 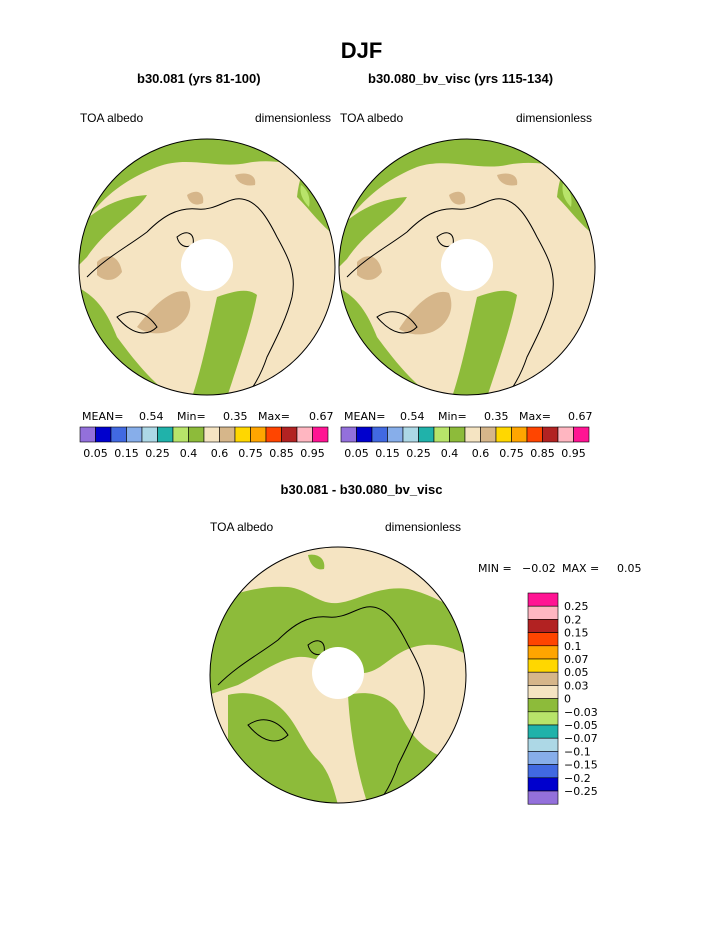 I want to click on diff-max-value: 0.05, so click(x=629, y=568).